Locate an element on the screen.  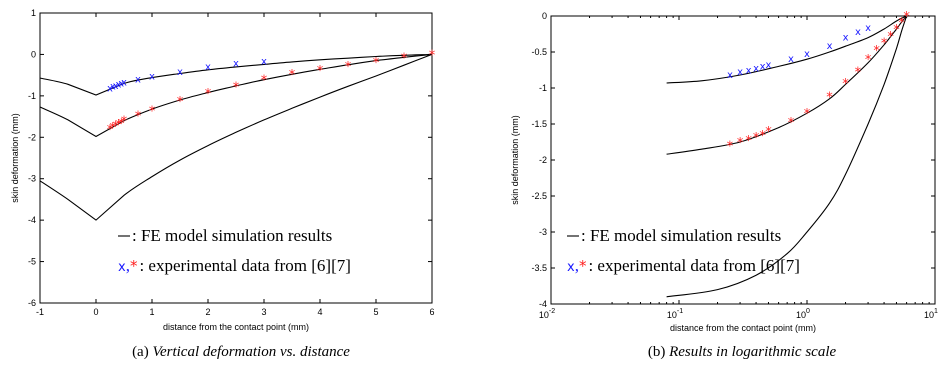
y-tick-label: -5 is located at coordinates (32, 262).